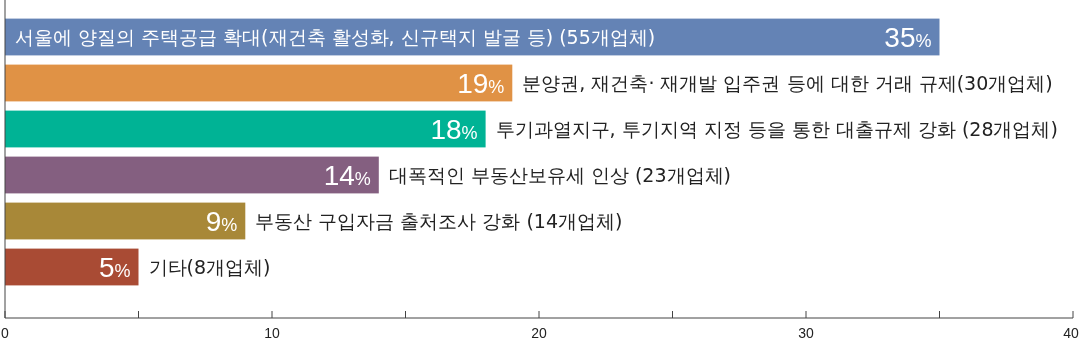 Image resolution: width=1080 pixels, height=344 pixels. I want to click on x-tick-label: 40, so click(1071, 333).